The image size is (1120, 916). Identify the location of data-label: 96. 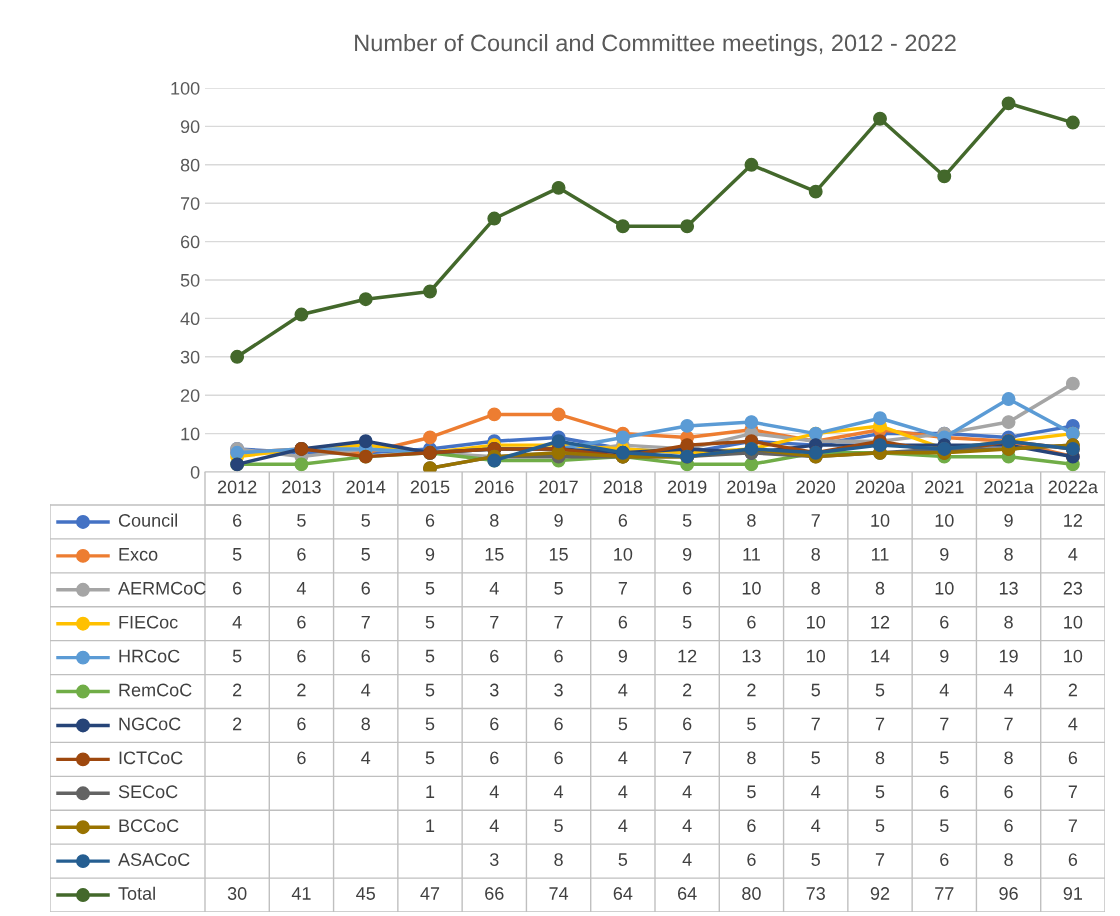
(1008, 893).